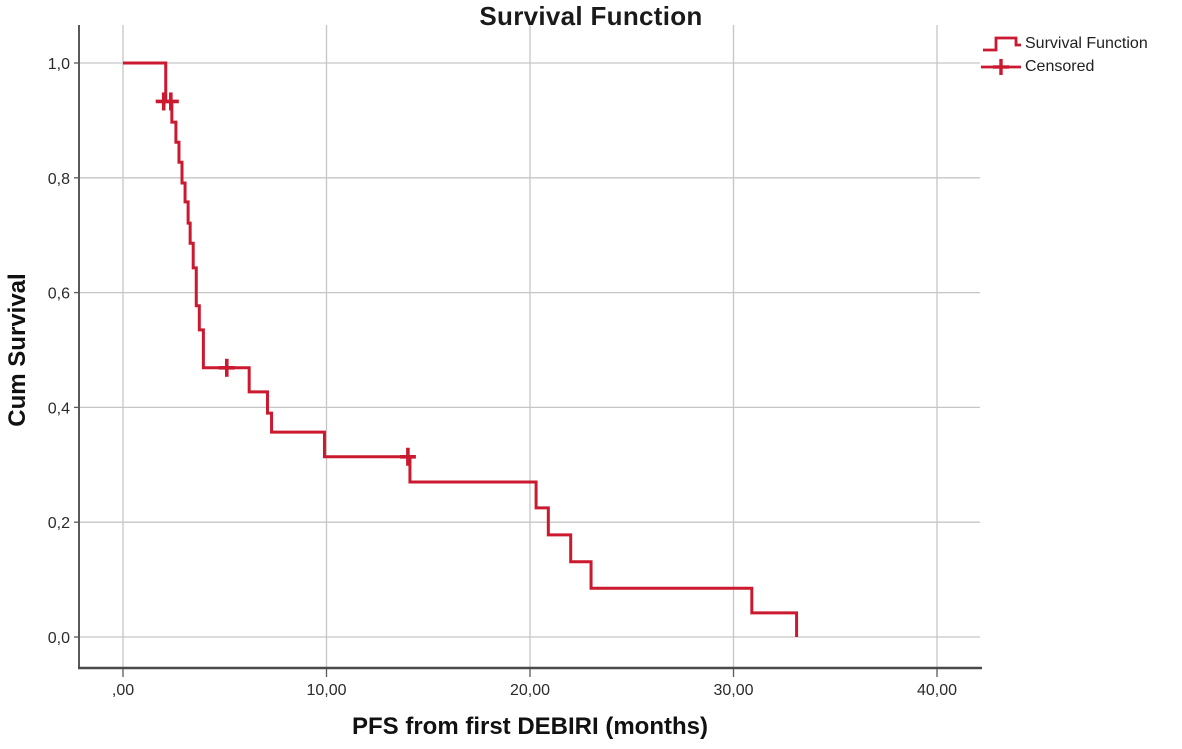 The height and width of the screenshot is (749, 1182). Describe the element at coordinates (937, 690) in the screenshot. I see `x-tick-label: 40,00` at that location.